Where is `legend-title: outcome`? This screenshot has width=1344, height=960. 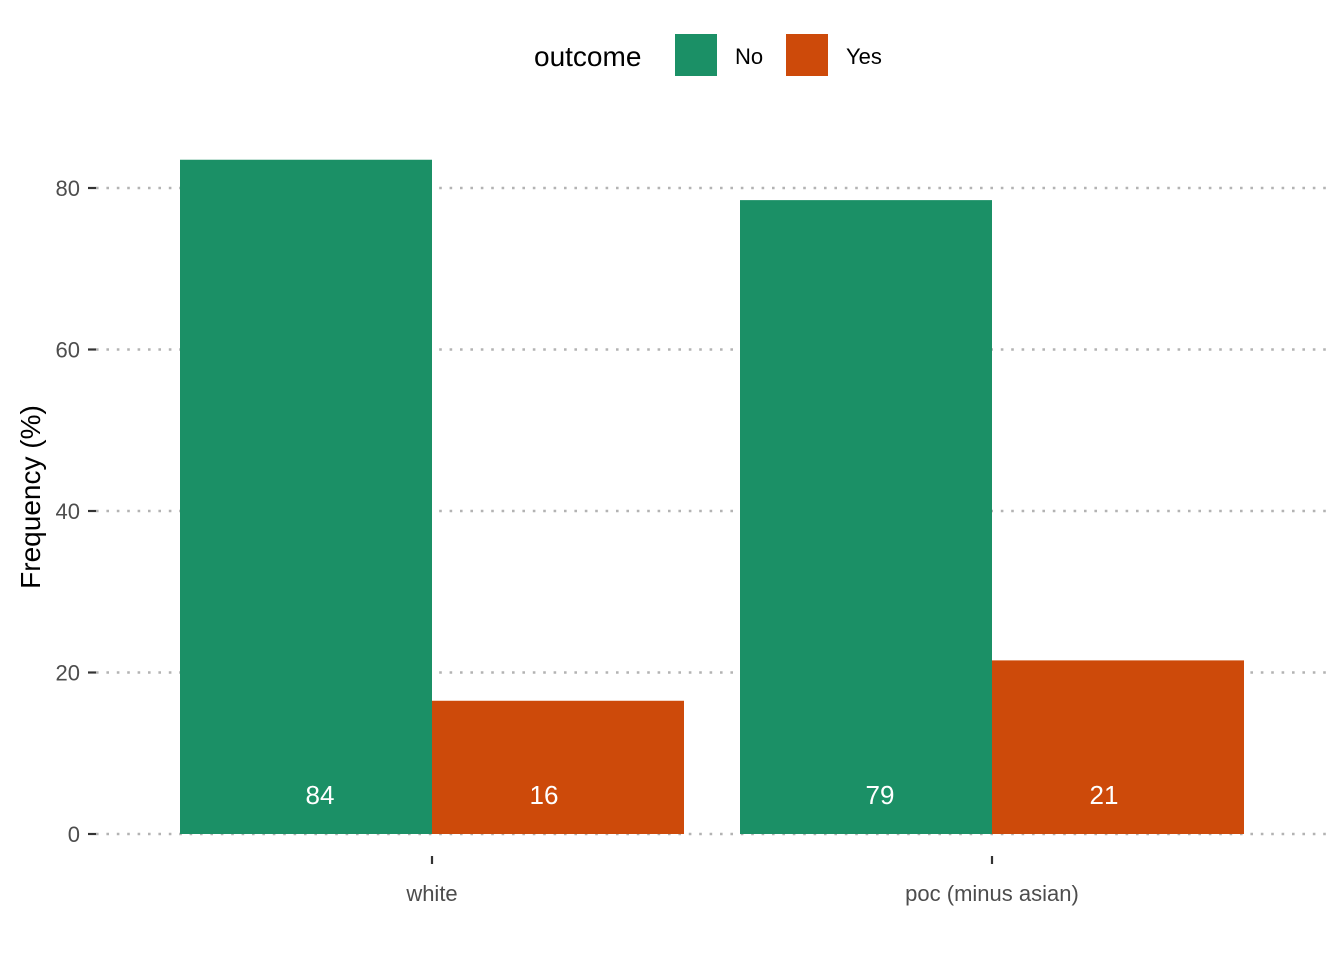
legend-title: outcome is located at coordinates (587, 56).